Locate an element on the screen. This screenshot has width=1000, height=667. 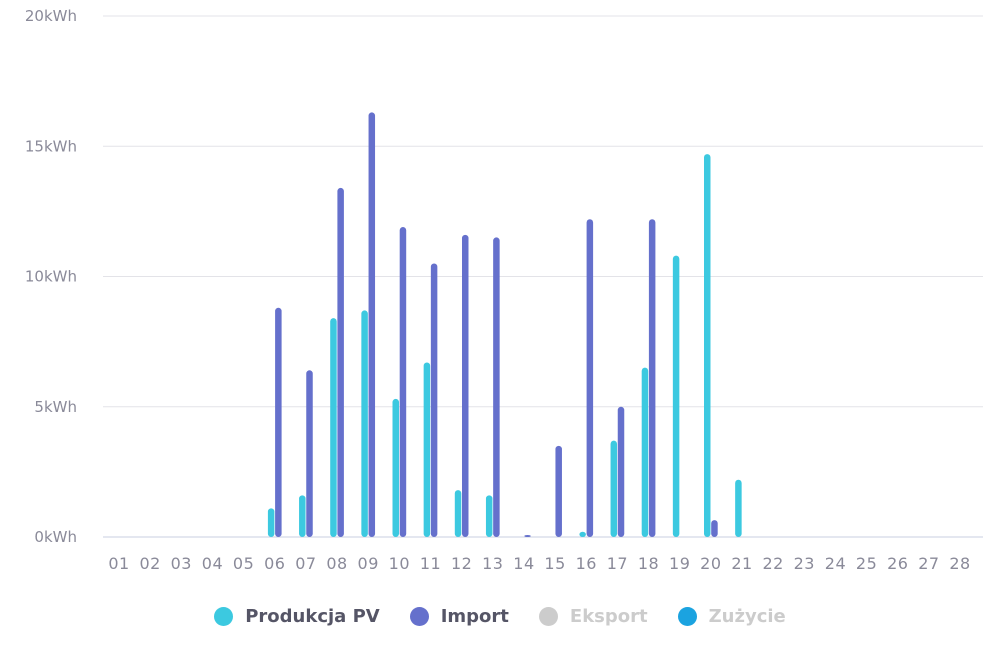
x-tick-label: 22 is located at coordinates (772, 563).